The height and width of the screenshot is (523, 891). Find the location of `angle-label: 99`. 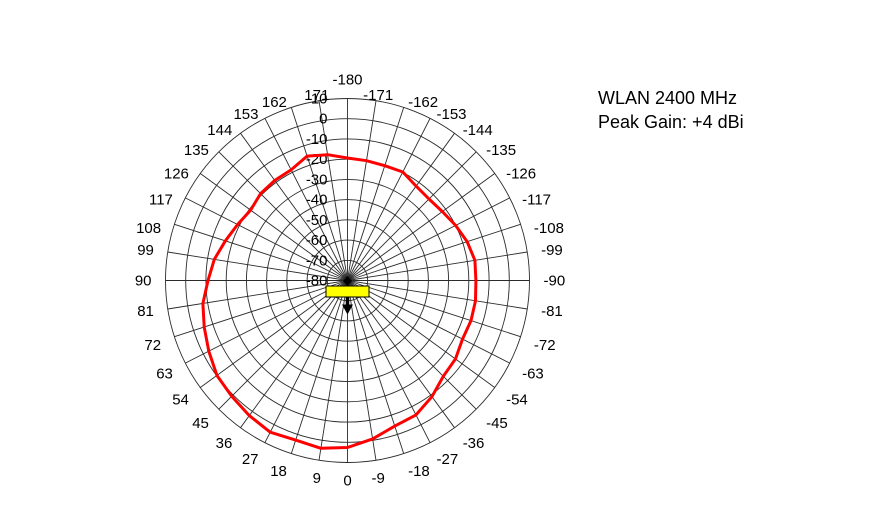

angle-label: 99 is located at coordinates (145, 250).